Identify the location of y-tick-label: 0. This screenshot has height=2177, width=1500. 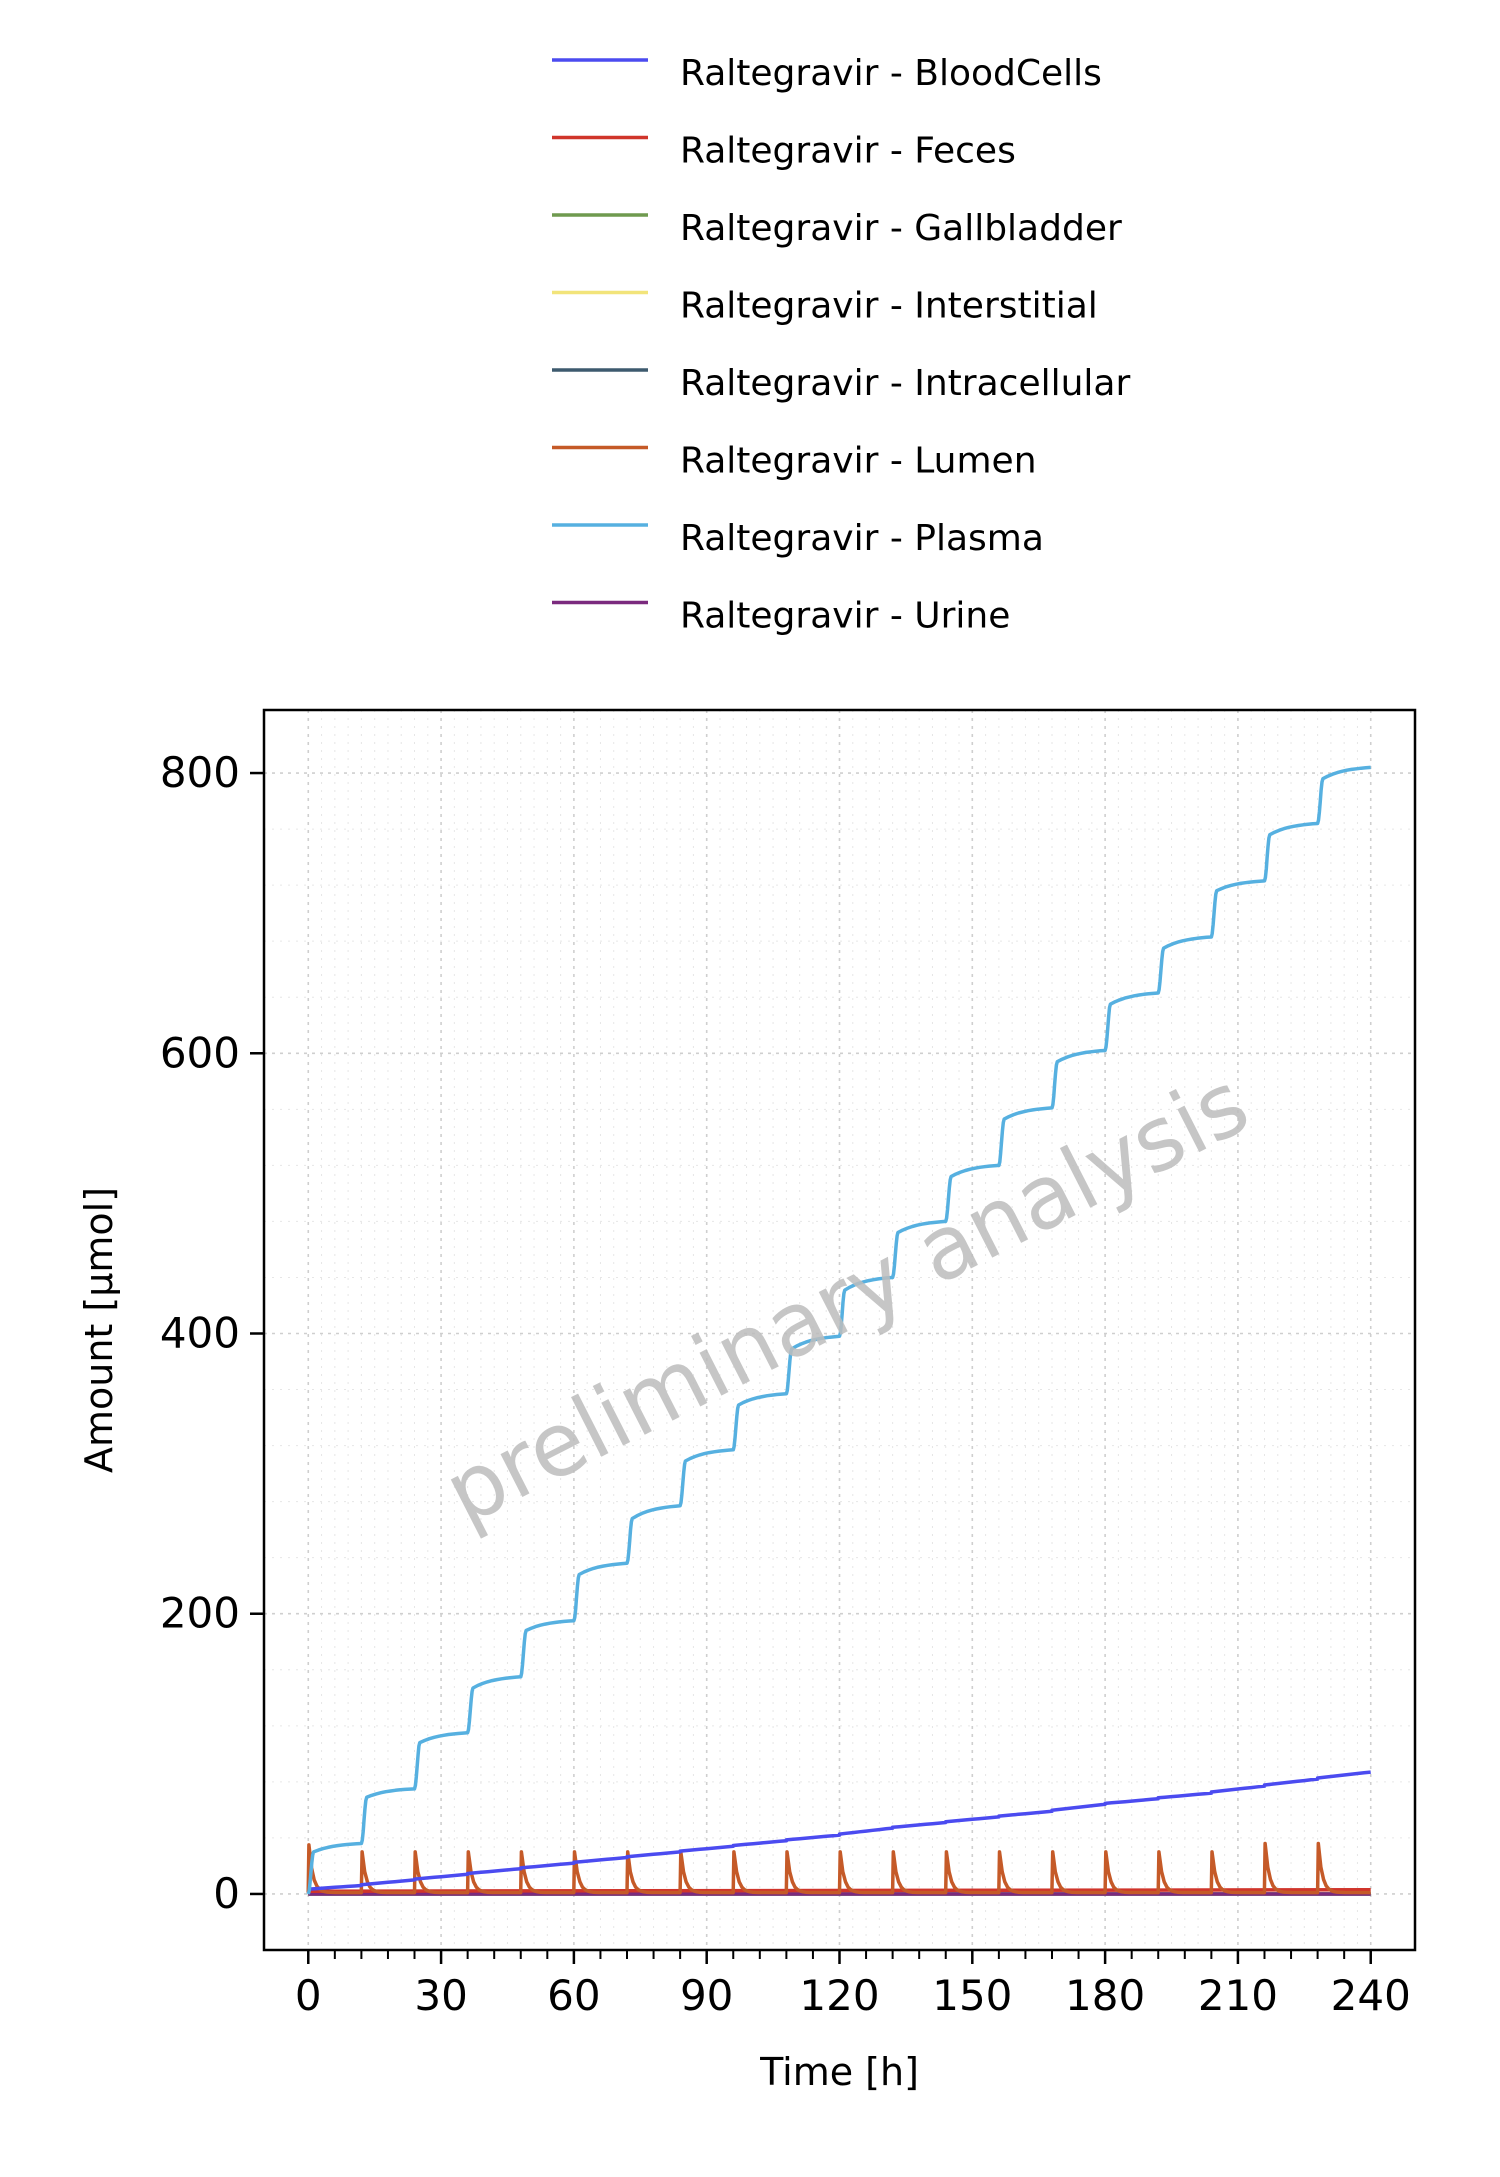
(226, 1893).